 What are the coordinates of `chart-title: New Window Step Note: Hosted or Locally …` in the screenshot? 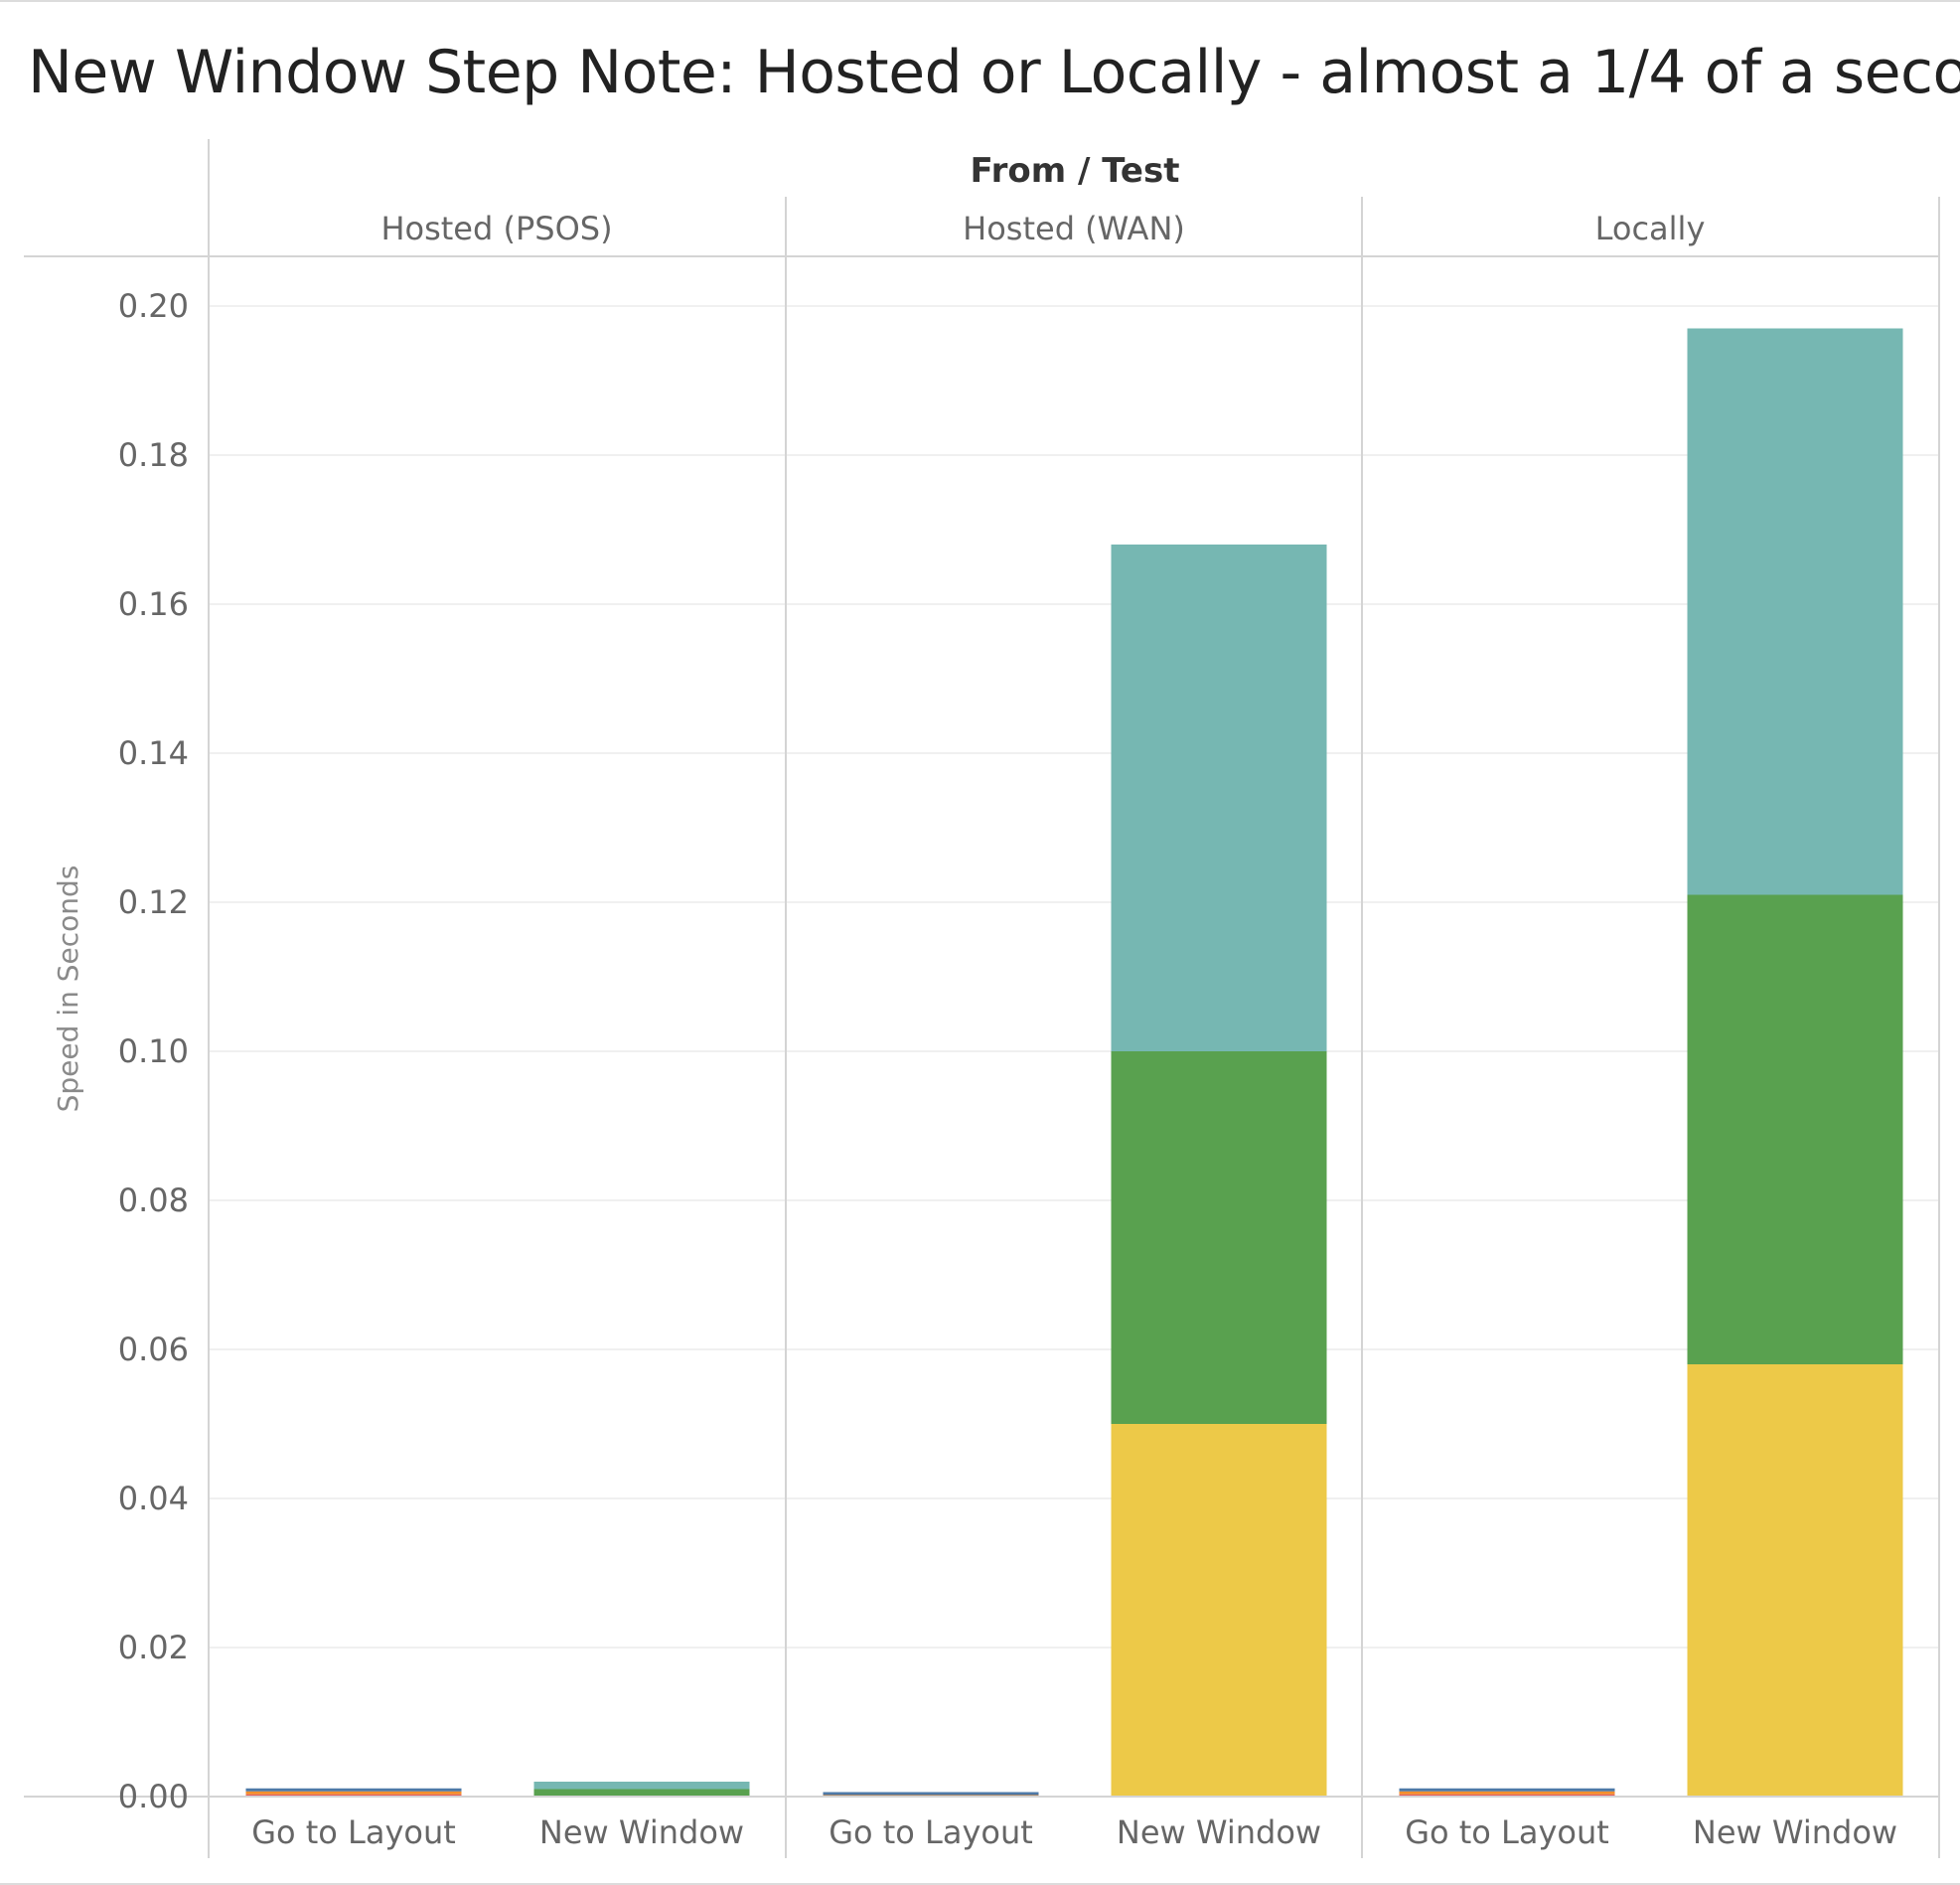 It's located at (994, 72).